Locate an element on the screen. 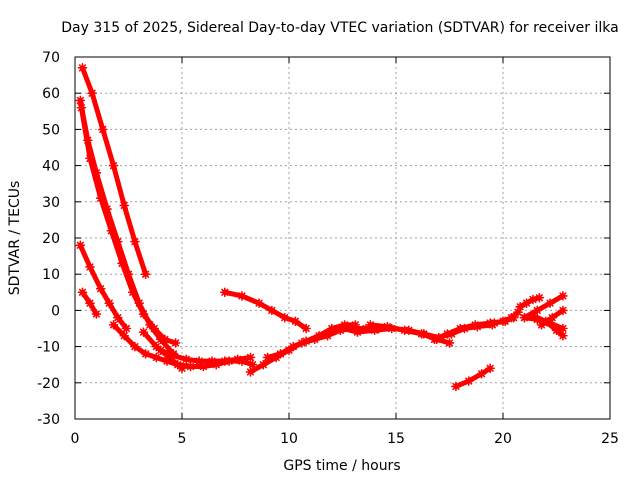 This screenshot has width=640, height=480. y-tick-label: 70 is located at coordinates (51, 58).